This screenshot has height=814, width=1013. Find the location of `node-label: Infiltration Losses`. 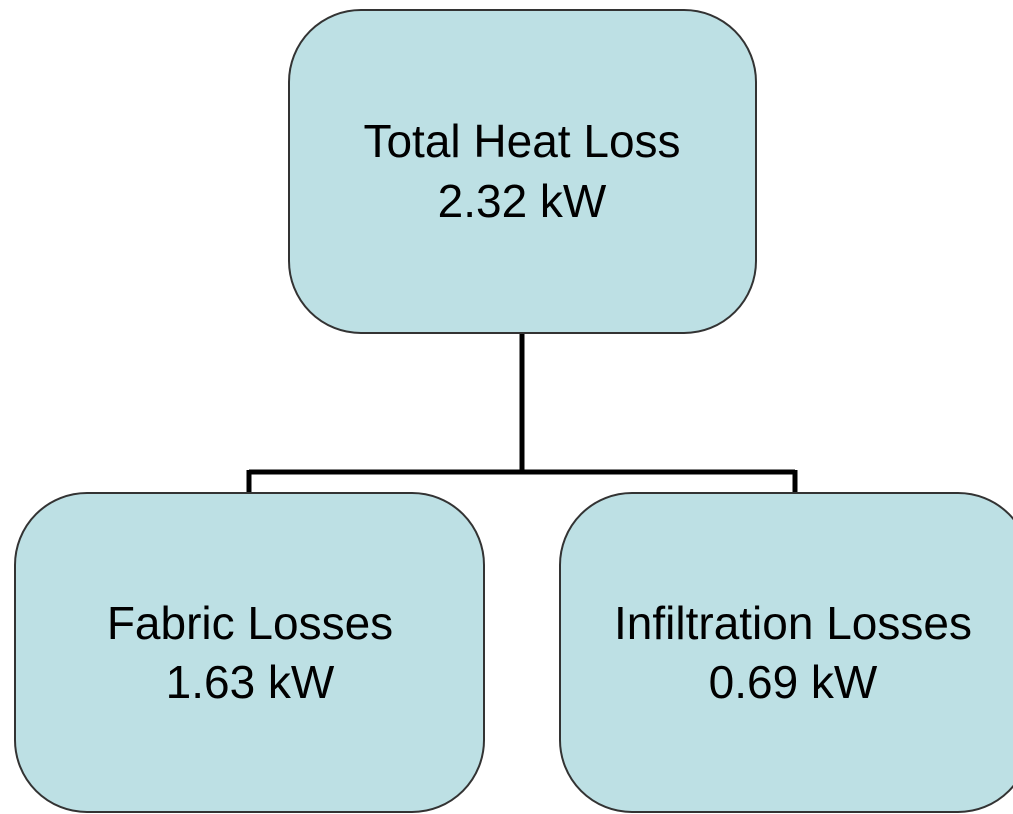

node-label: Infiltration Losses is located at coordinates (793, 623).